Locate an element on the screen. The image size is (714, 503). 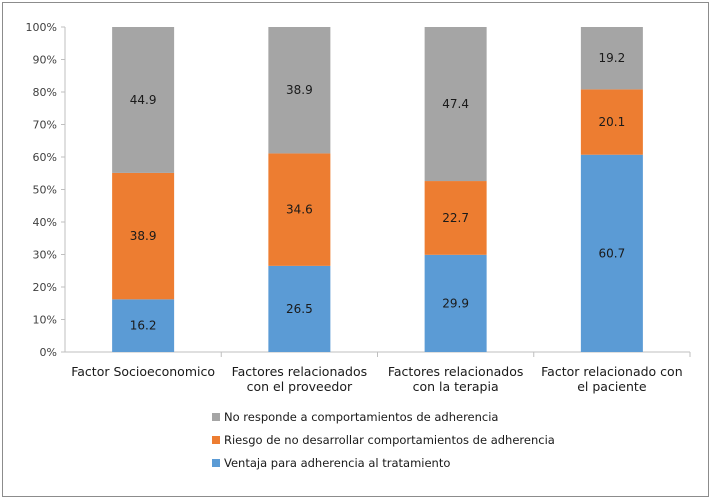
y-tick-label: 70% is located at coordinates (45, 125).